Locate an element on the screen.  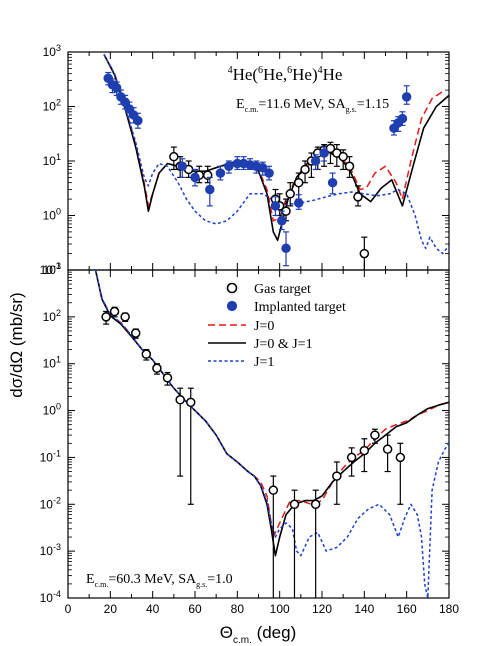
x-tick-label: 0 is located at coordinates (68, 609).